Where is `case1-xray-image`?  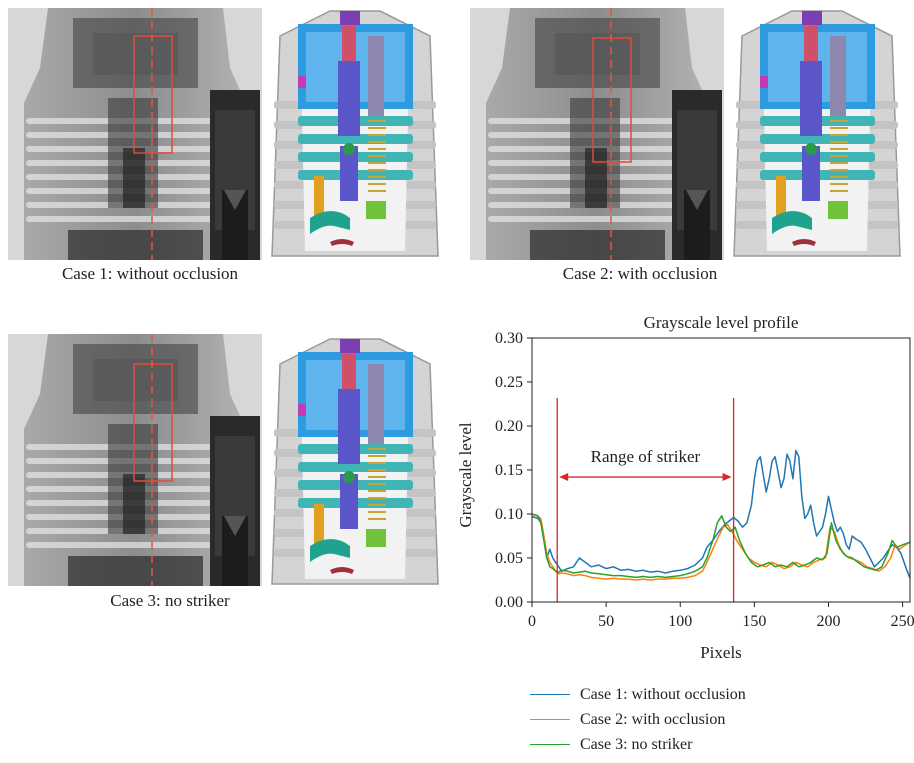
case1-xray-image is located at coordinates (135, 134).